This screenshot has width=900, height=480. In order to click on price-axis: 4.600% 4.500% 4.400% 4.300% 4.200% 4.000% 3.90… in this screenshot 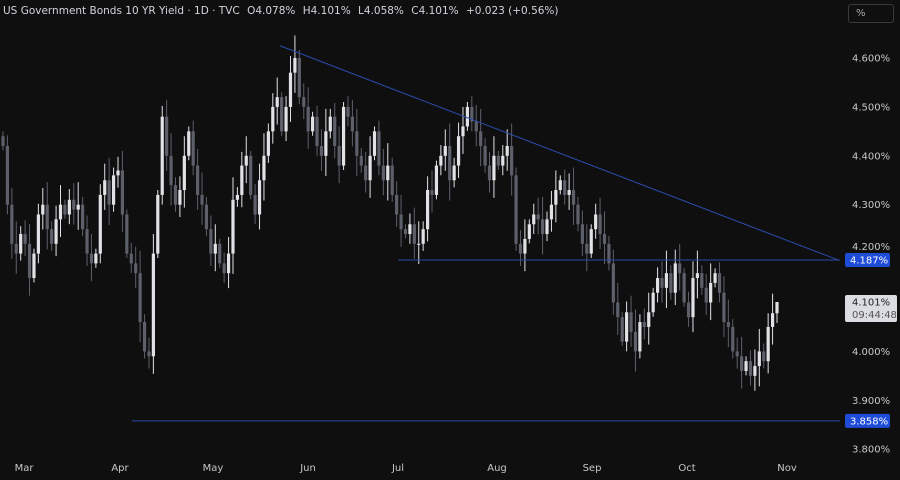, I will do `click(871, 255)`.